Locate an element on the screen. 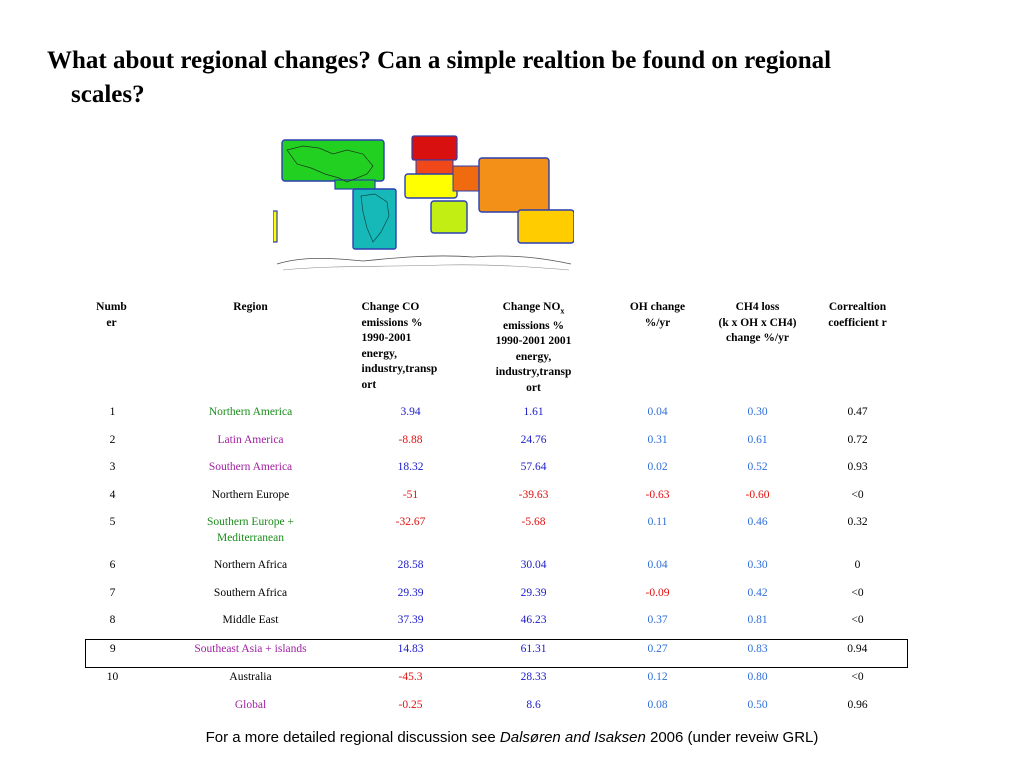  cell-region: Southeast Asia + islands is located at coordinates (250, 653).